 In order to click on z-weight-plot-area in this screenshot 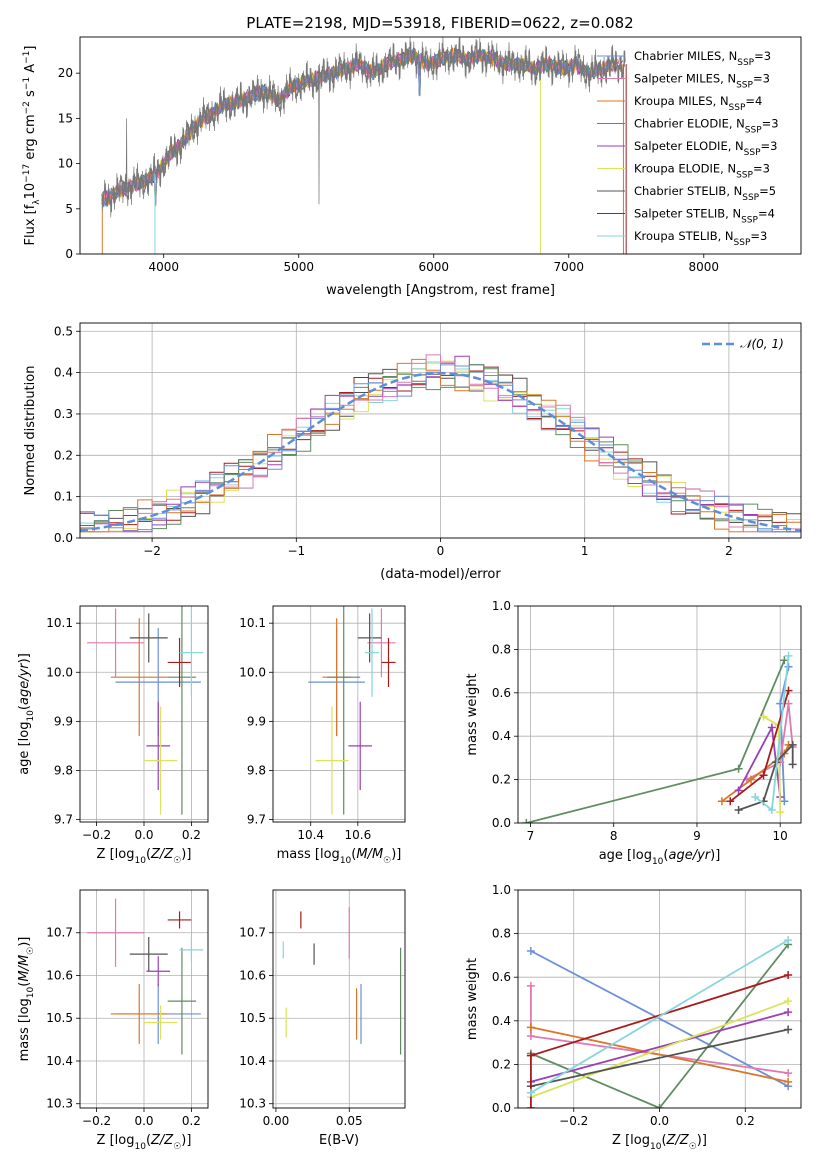, I will do `click(659, 999)`.